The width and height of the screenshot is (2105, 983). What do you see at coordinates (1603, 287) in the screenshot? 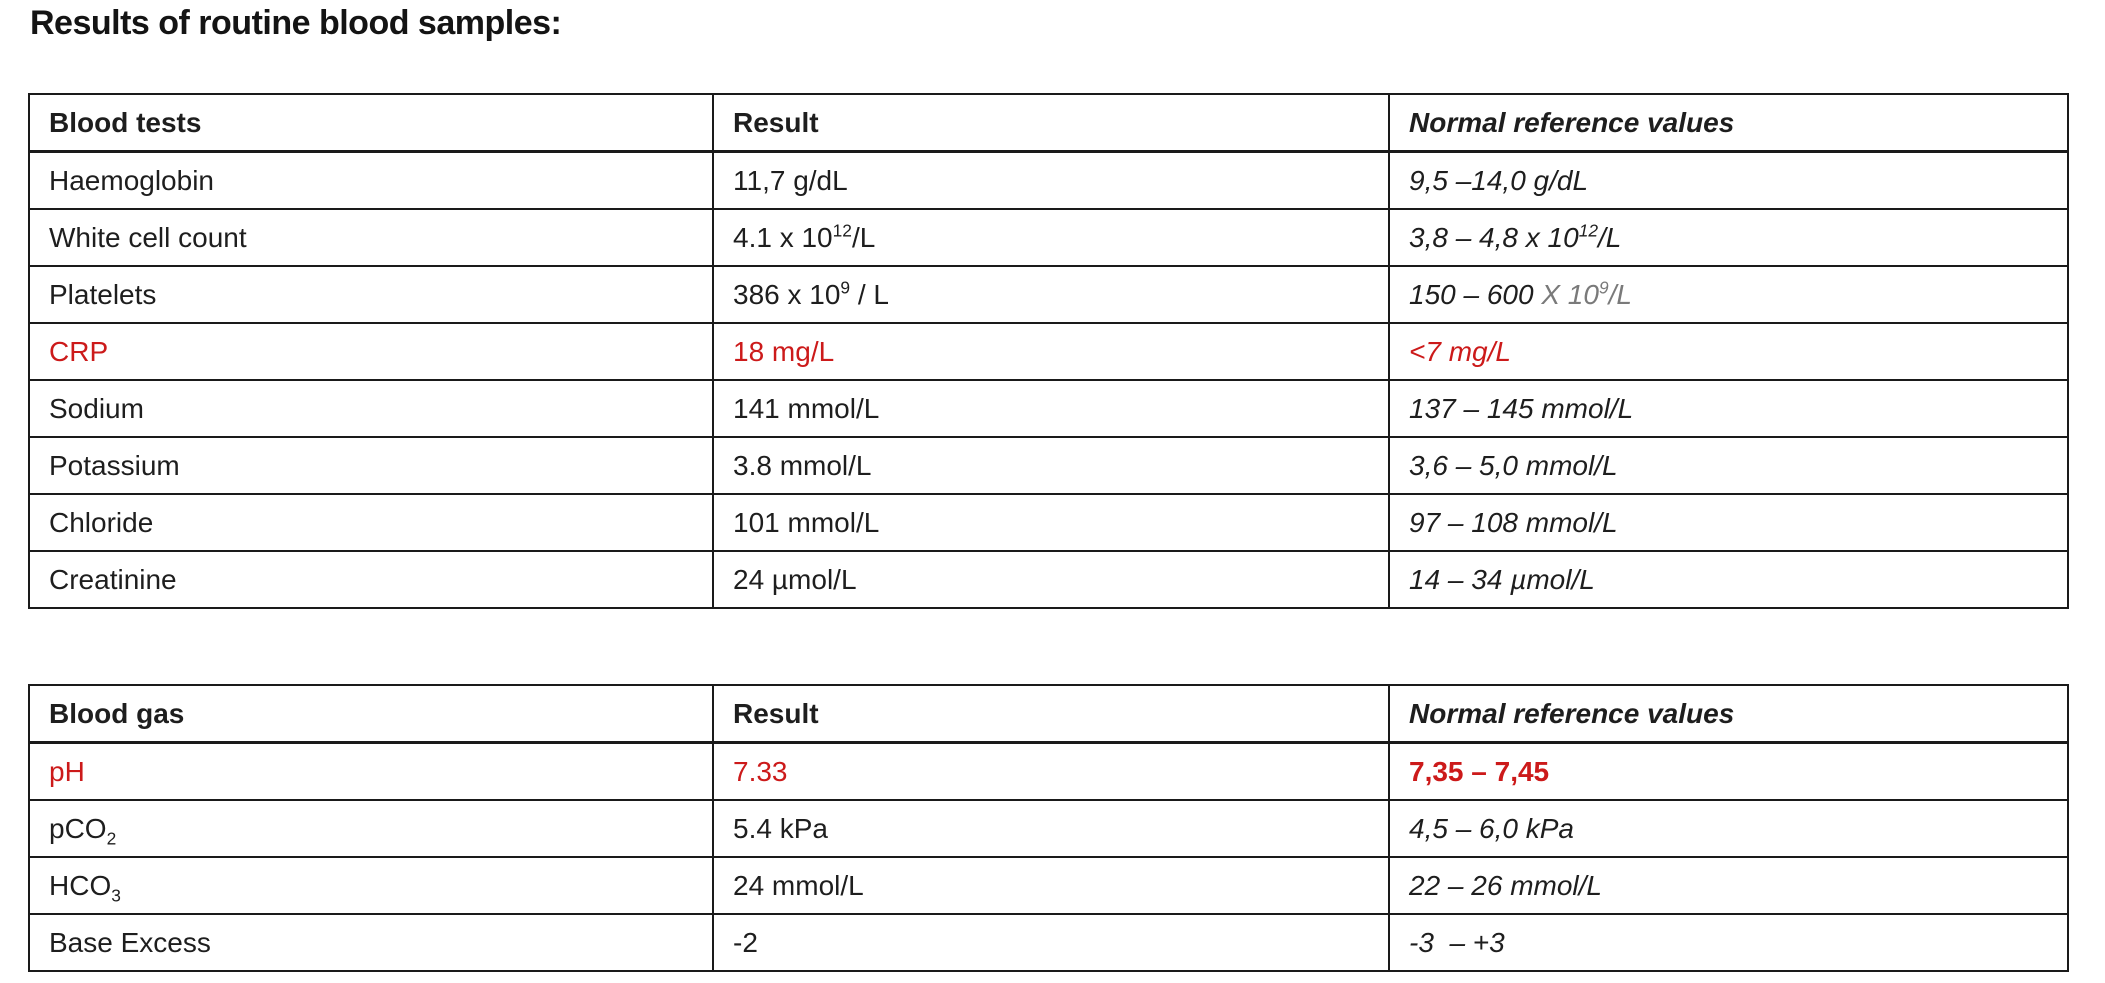
I see `platelets-reference-exponent: 9` at bounding box center [1603, 287].